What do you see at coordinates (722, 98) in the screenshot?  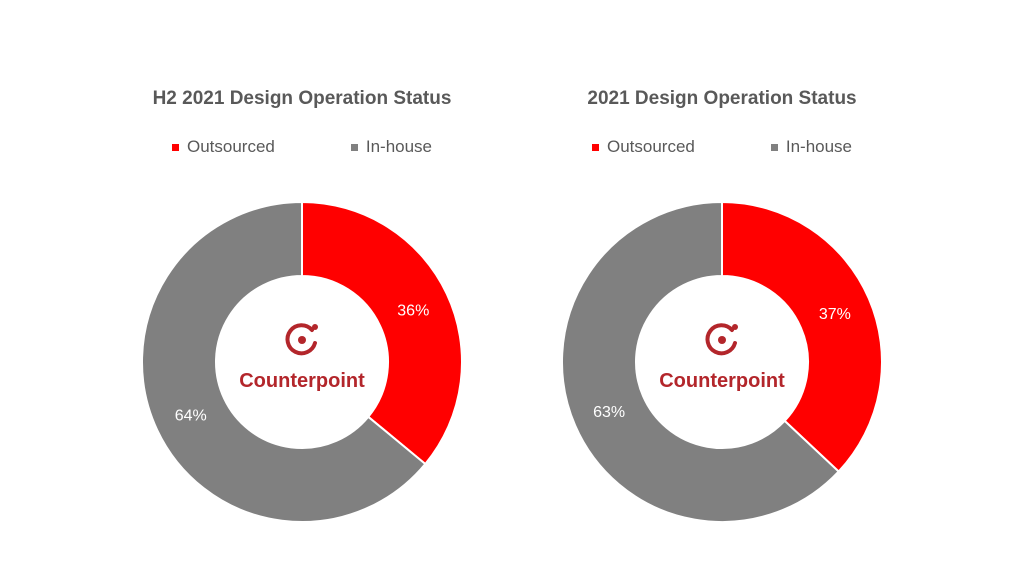 I see `chart-title: 2021 Design Operation Status` at bounding box center [722, 98].